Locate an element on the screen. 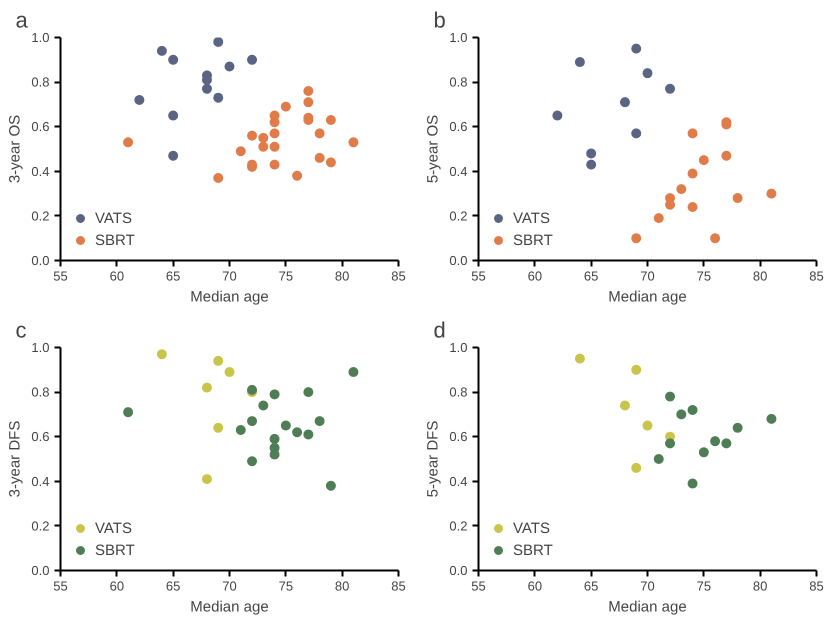  chart-title: d is located at coordinates (440, 330).